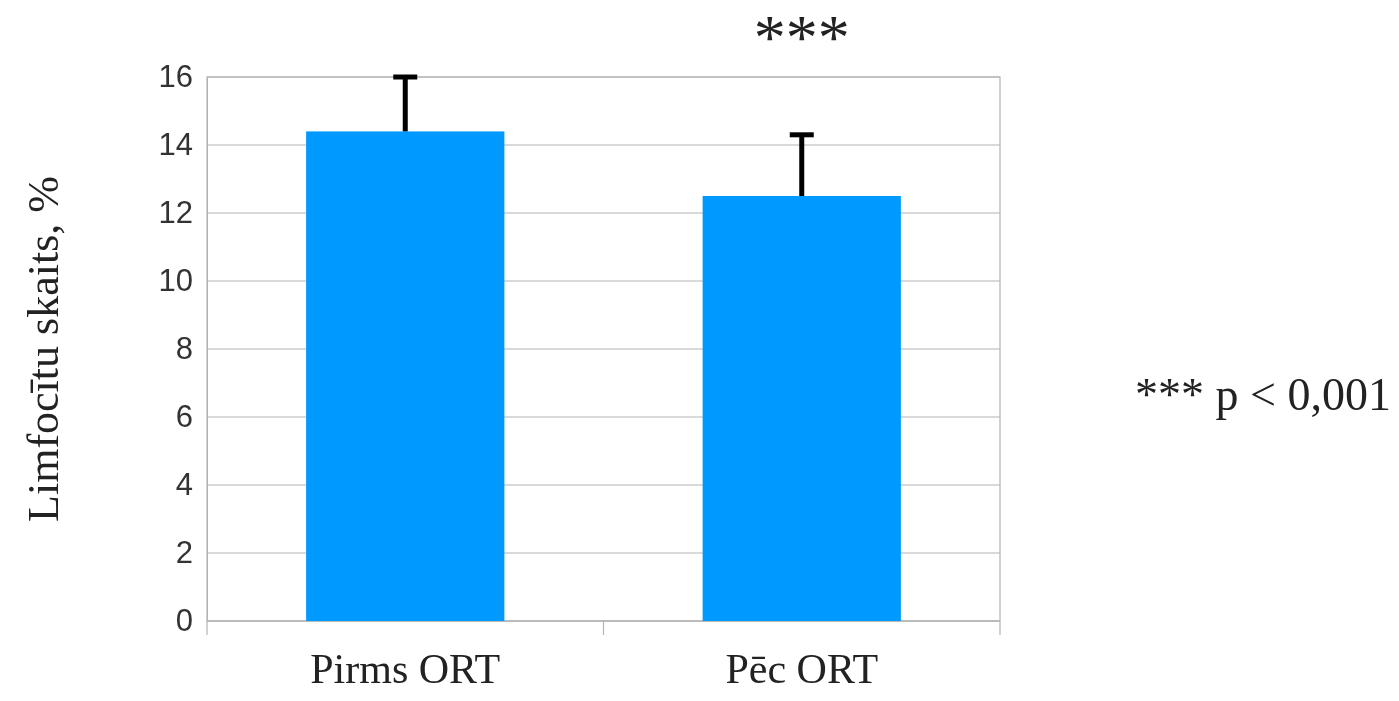 The image size is (1399, 701). What do you see at coordinates (184, 485) in the screenshot?
I see `y-tick-label: 4` at bounding box center [184, 485].